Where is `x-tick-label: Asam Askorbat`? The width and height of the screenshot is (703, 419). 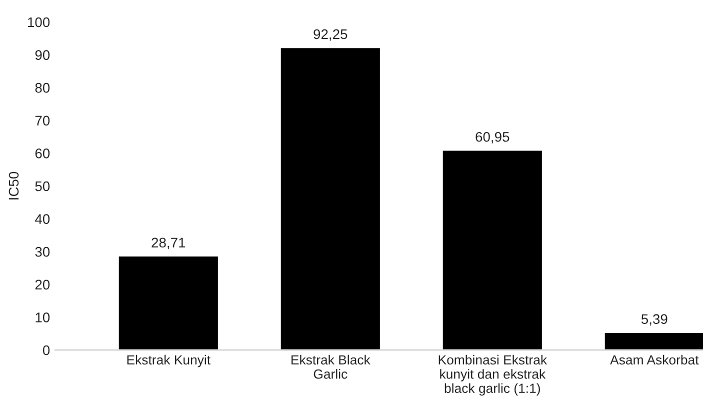 x-tick-label: Asam Askorbat is located at coordinates (654, 359).